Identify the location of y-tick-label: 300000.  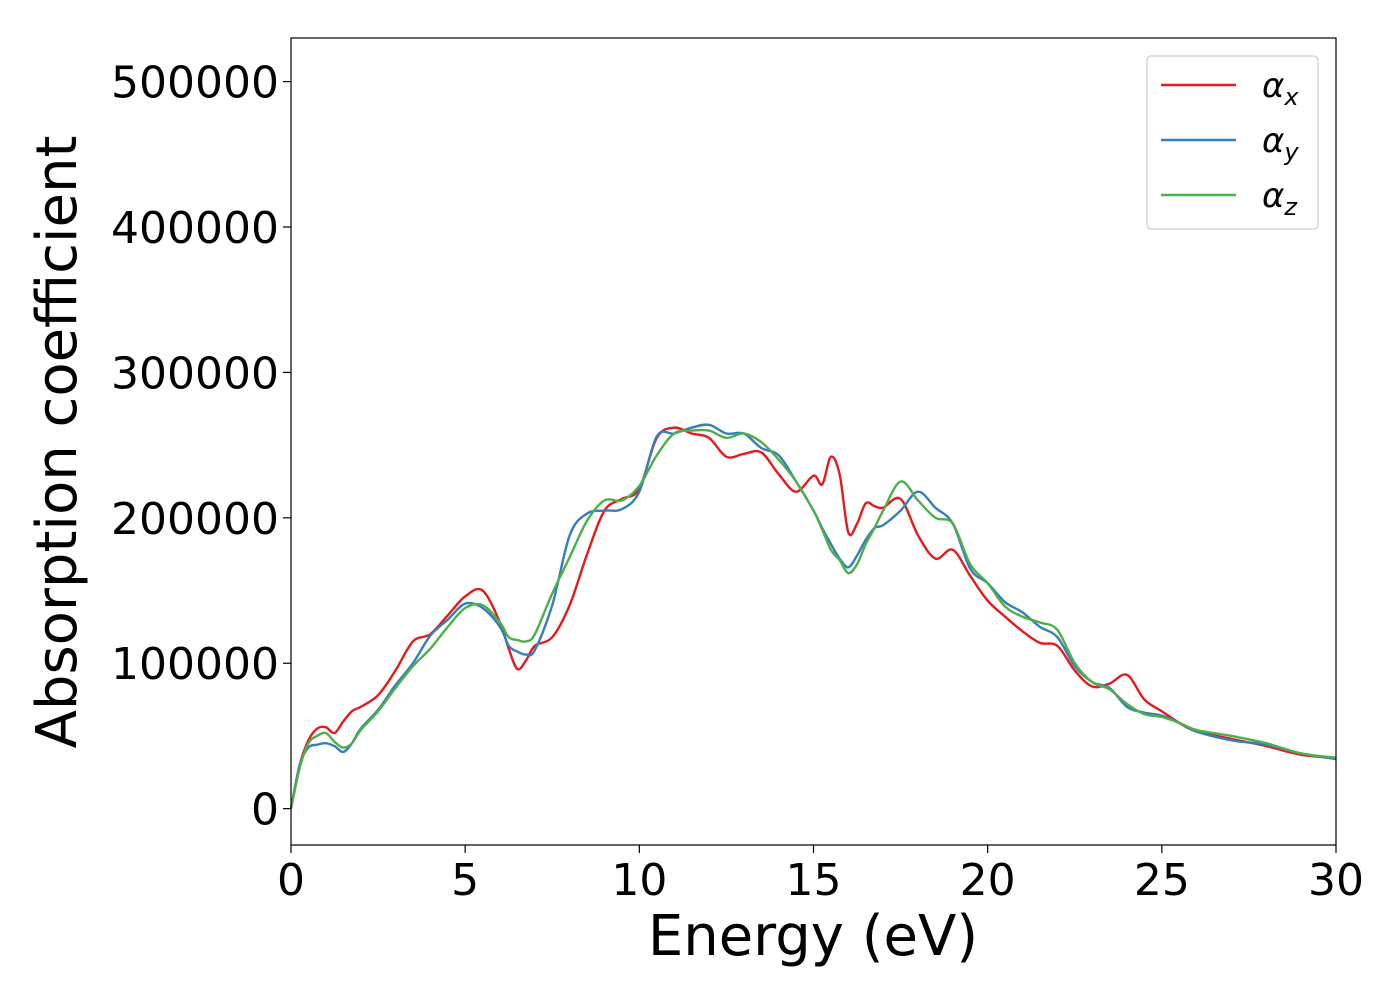
(195, 373).